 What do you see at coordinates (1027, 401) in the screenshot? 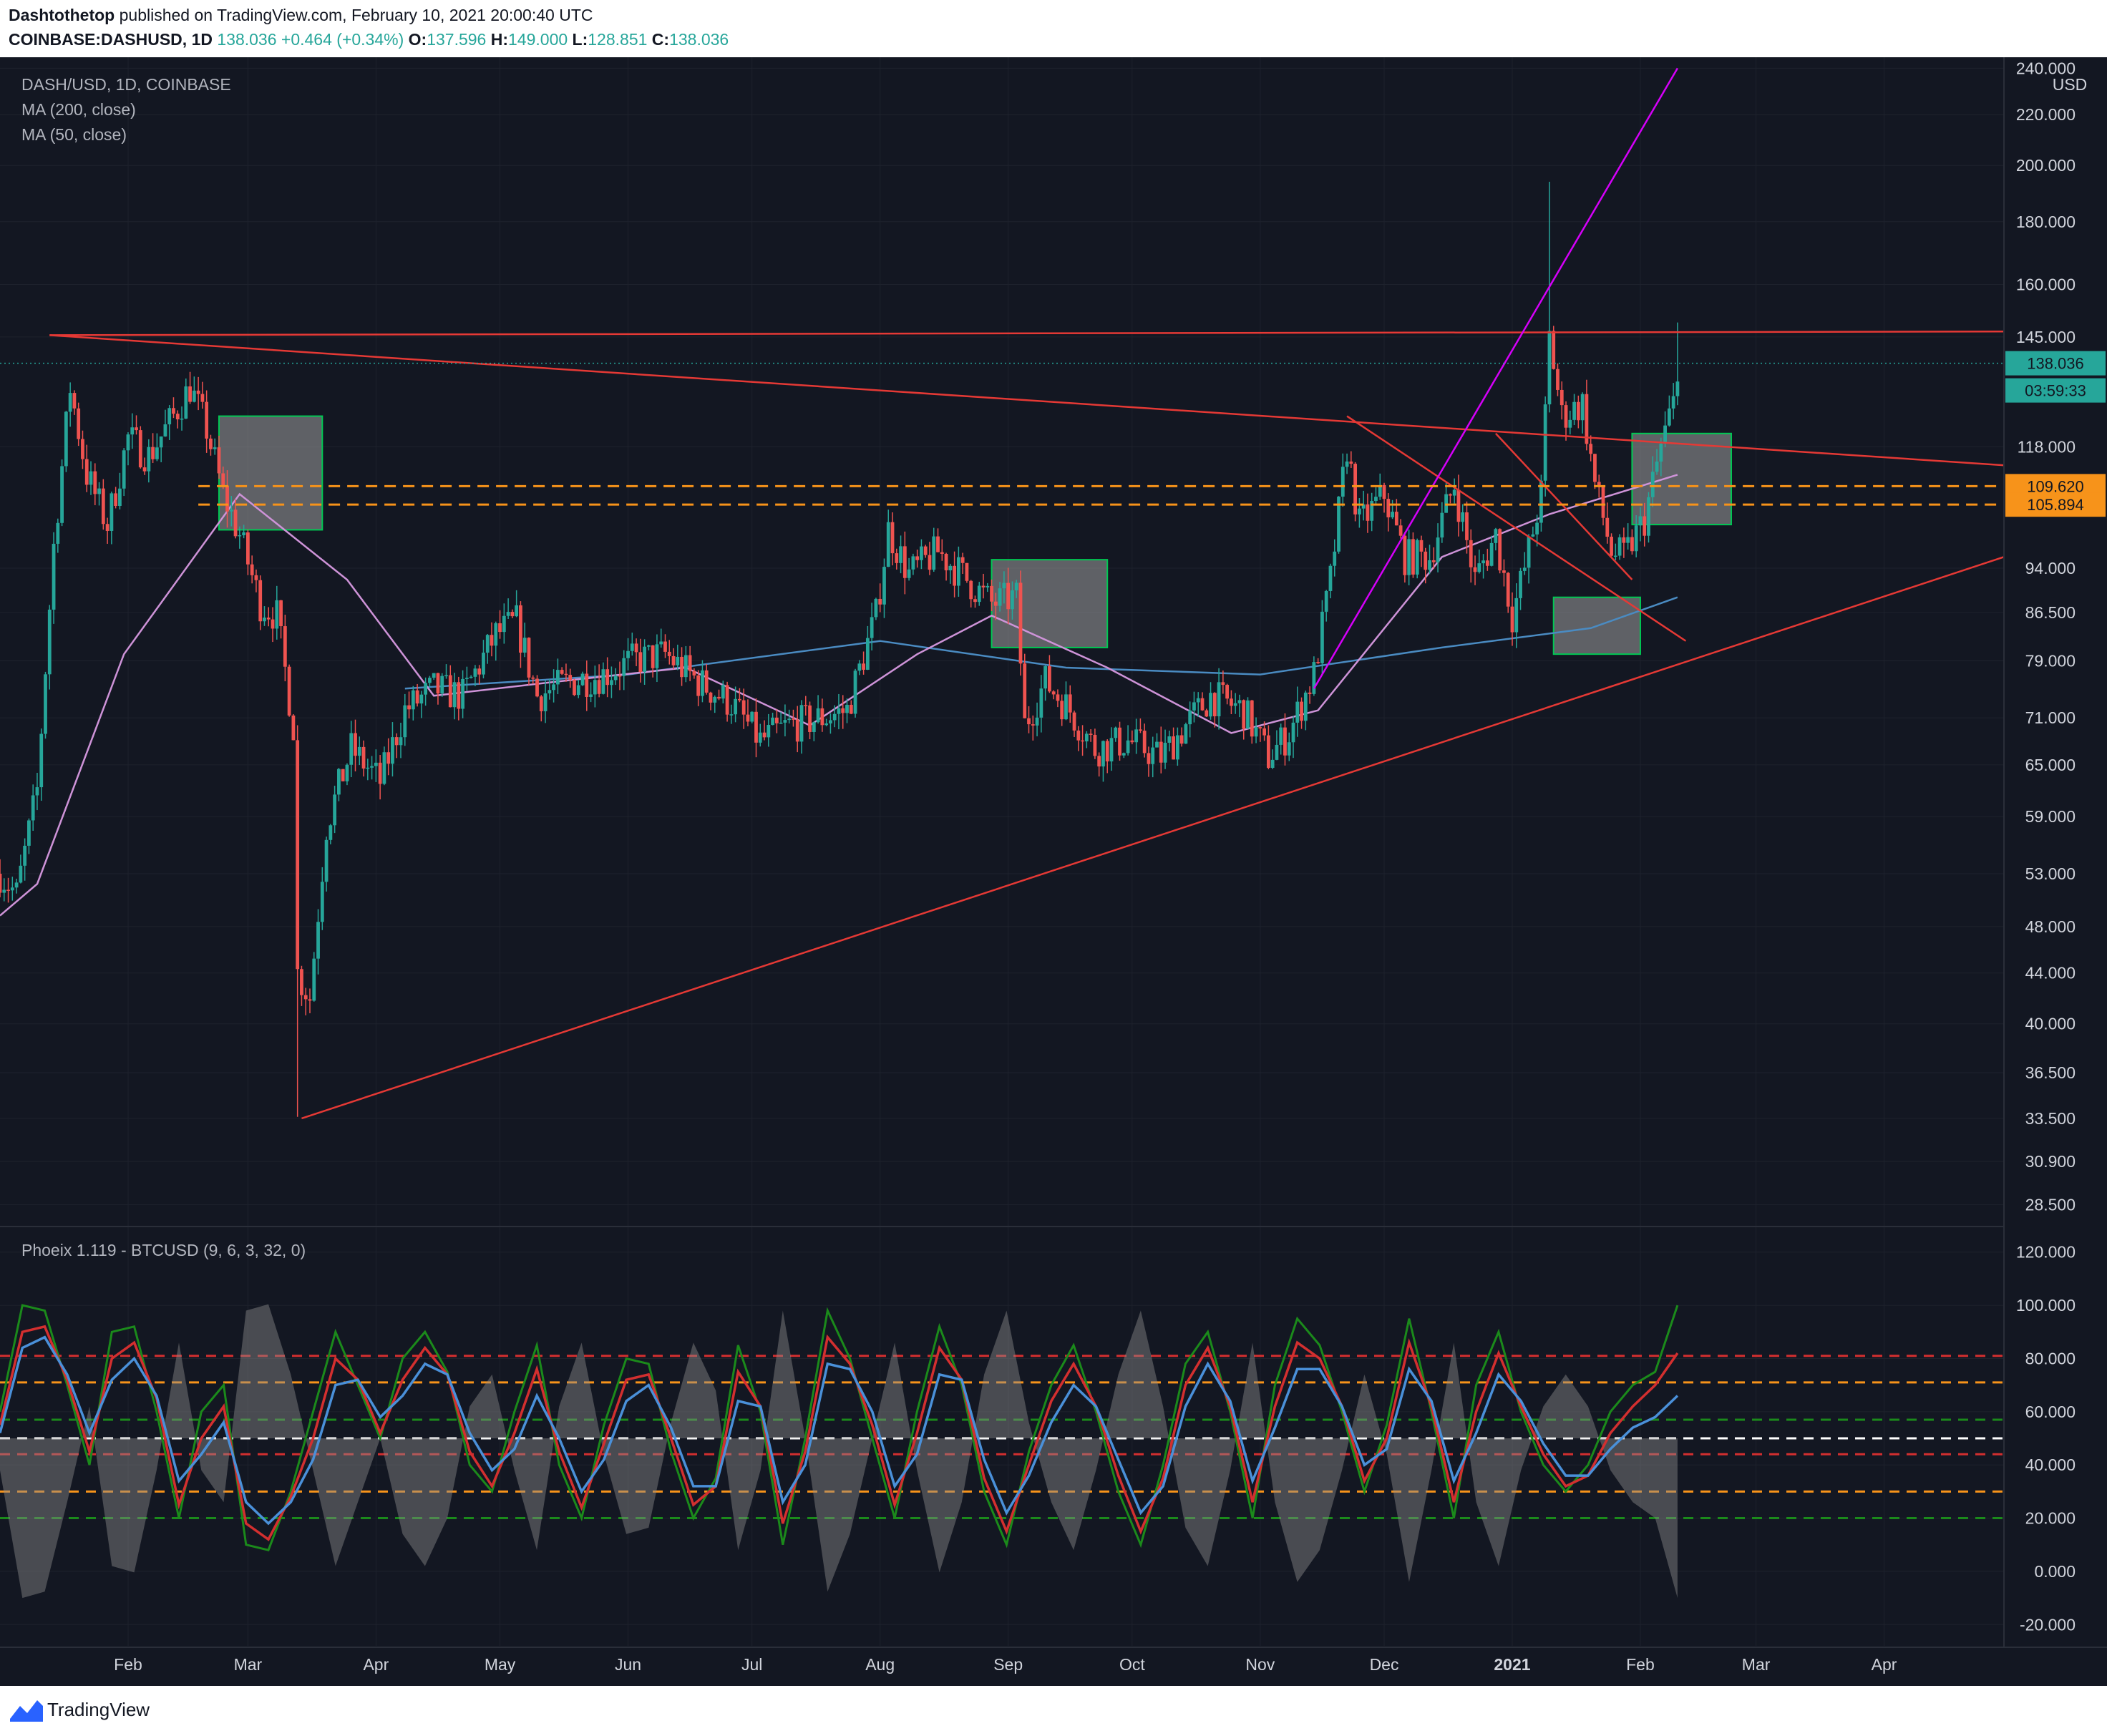
I see `trendline-falling-resistance` at bounding box center [1027, 401].